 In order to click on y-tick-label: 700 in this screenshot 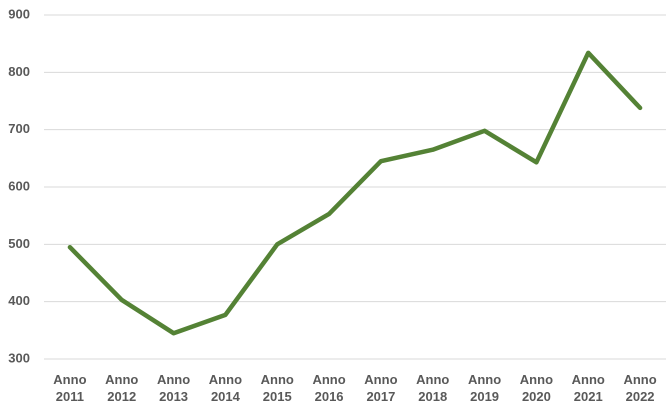, I will do `click(19, 128)`.